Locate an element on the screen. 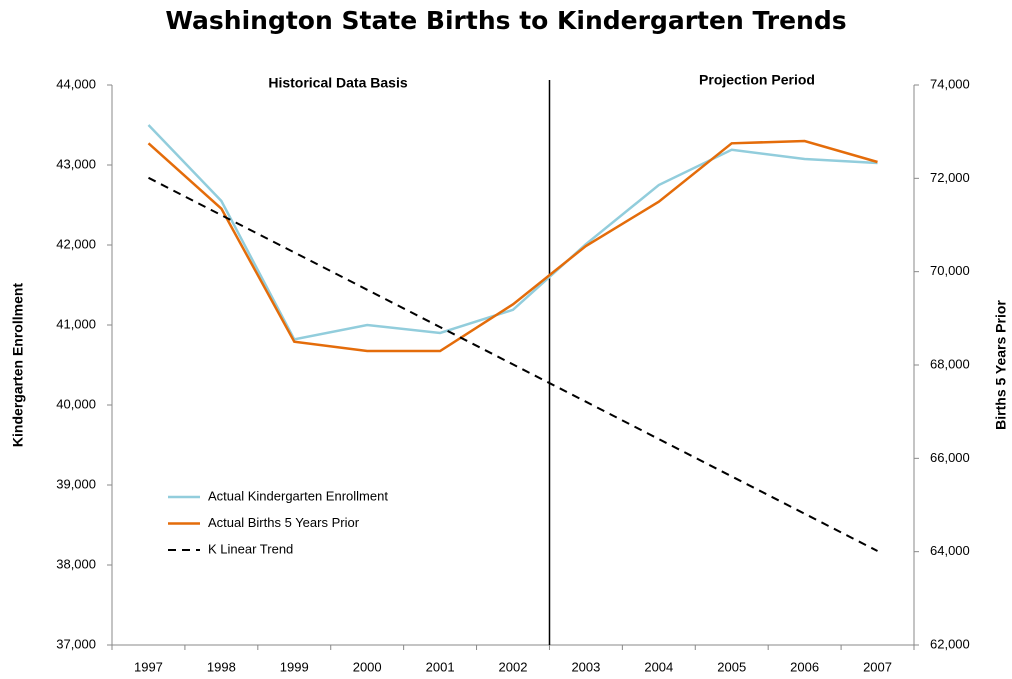 The image size is (1012, 679). y2-tick-label: 74,000 is located at coordinates (950, 83).